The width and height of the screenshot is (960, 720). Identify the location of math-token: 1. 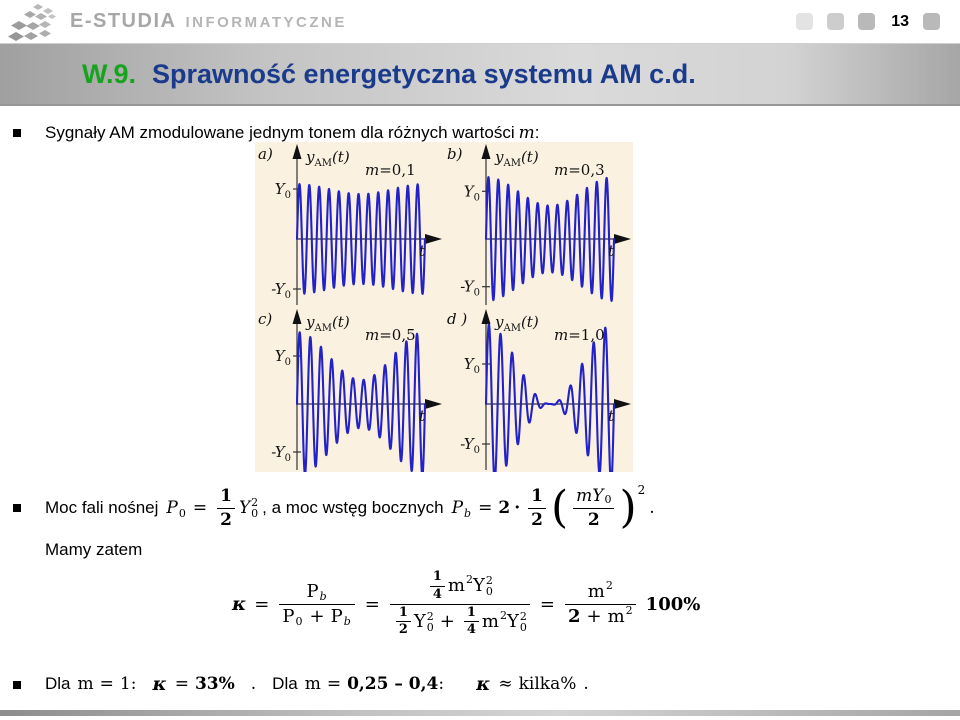
(125, 684).